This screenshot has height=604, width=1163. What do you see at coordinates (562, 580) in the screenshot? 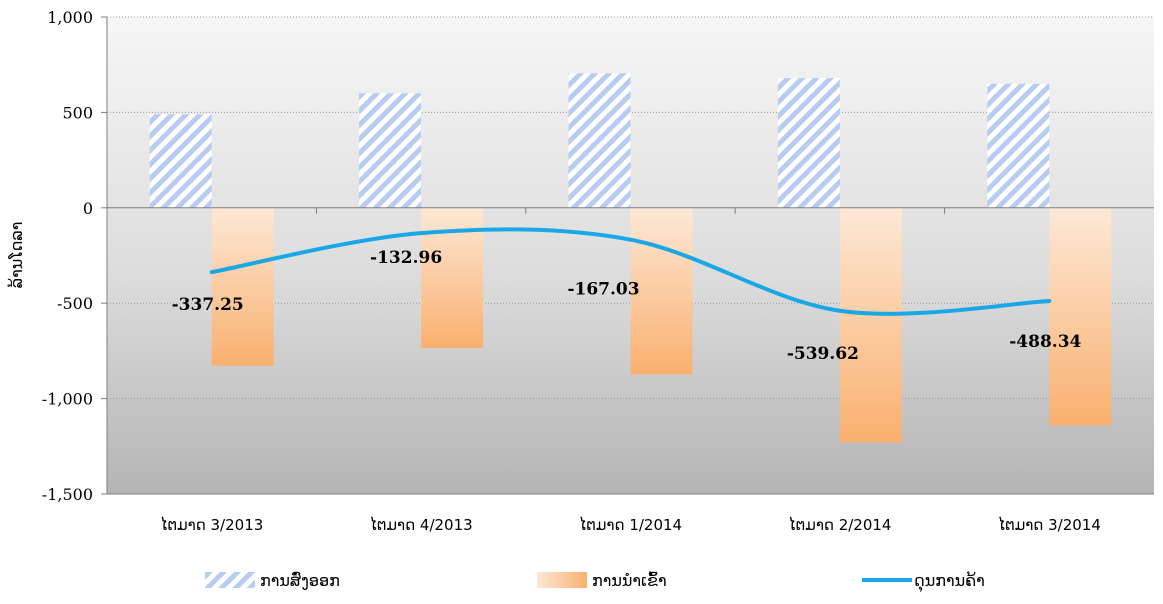
I see `legend-swatch-import` at bounding box center [562, 580].